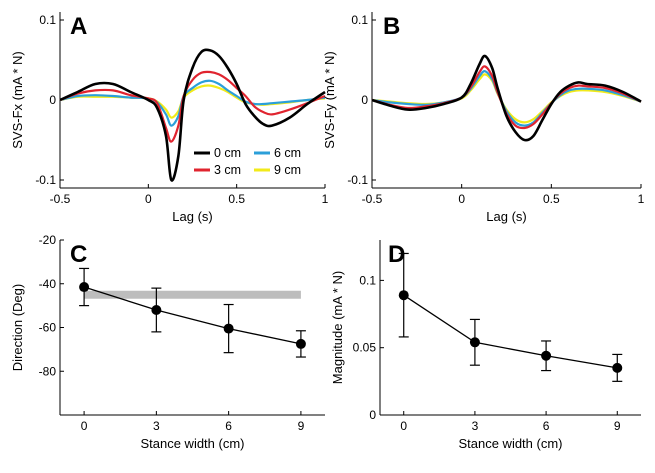 Image resolution: width=655 pixels, height=473 pixels. What do you see at coordinates (287, 170) in the screenshot?
I see `legend-entry: 9 cm` at bounding box center [287, 170].